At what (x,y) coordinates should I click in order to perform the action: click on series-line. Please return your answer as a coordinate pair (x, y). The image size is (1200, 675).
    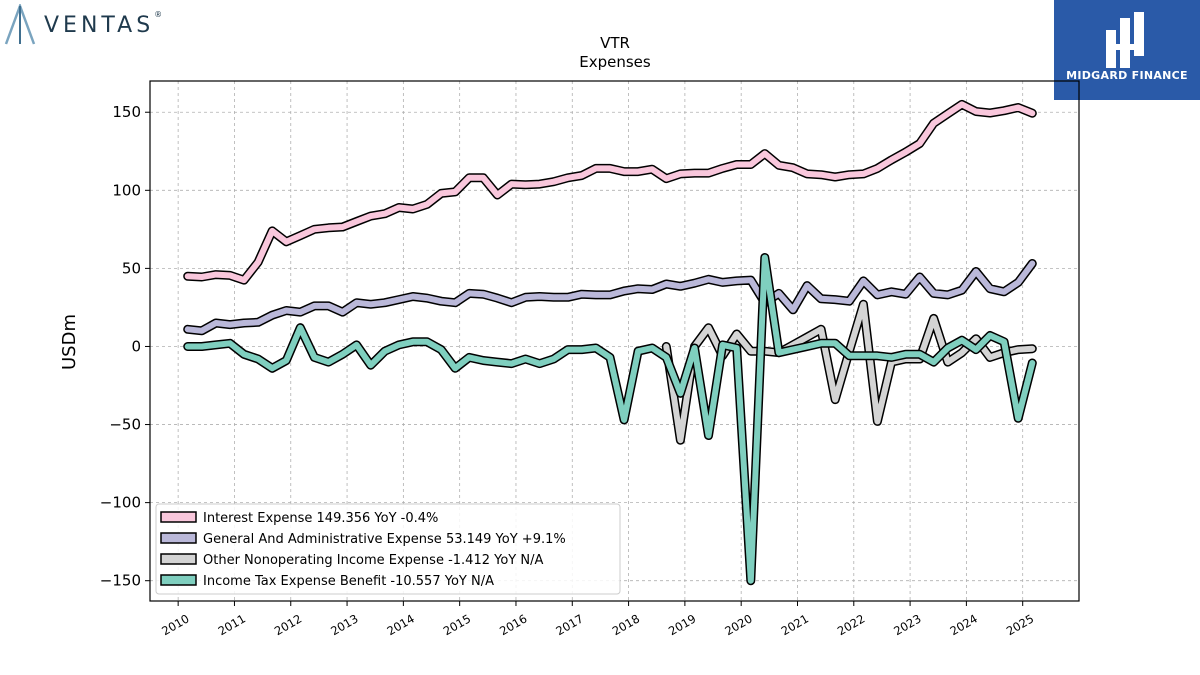
    Looking at the image, I should click on (610, 297).